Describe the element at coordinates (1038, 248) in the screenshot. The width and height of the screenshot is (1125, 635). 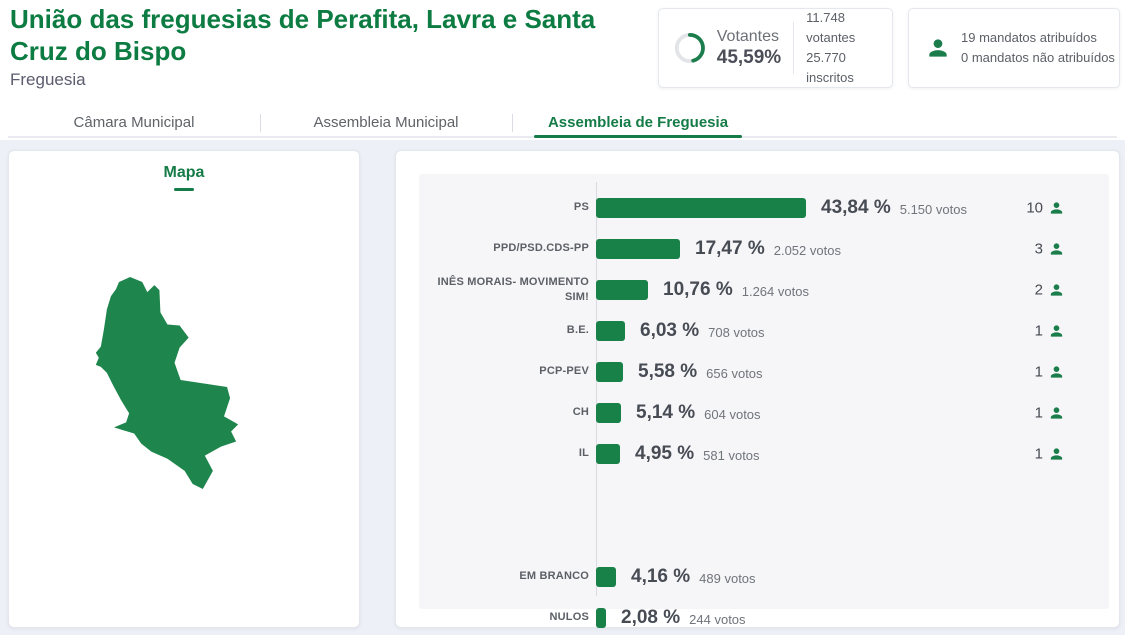
I see `mandate-count: 3` at that location.